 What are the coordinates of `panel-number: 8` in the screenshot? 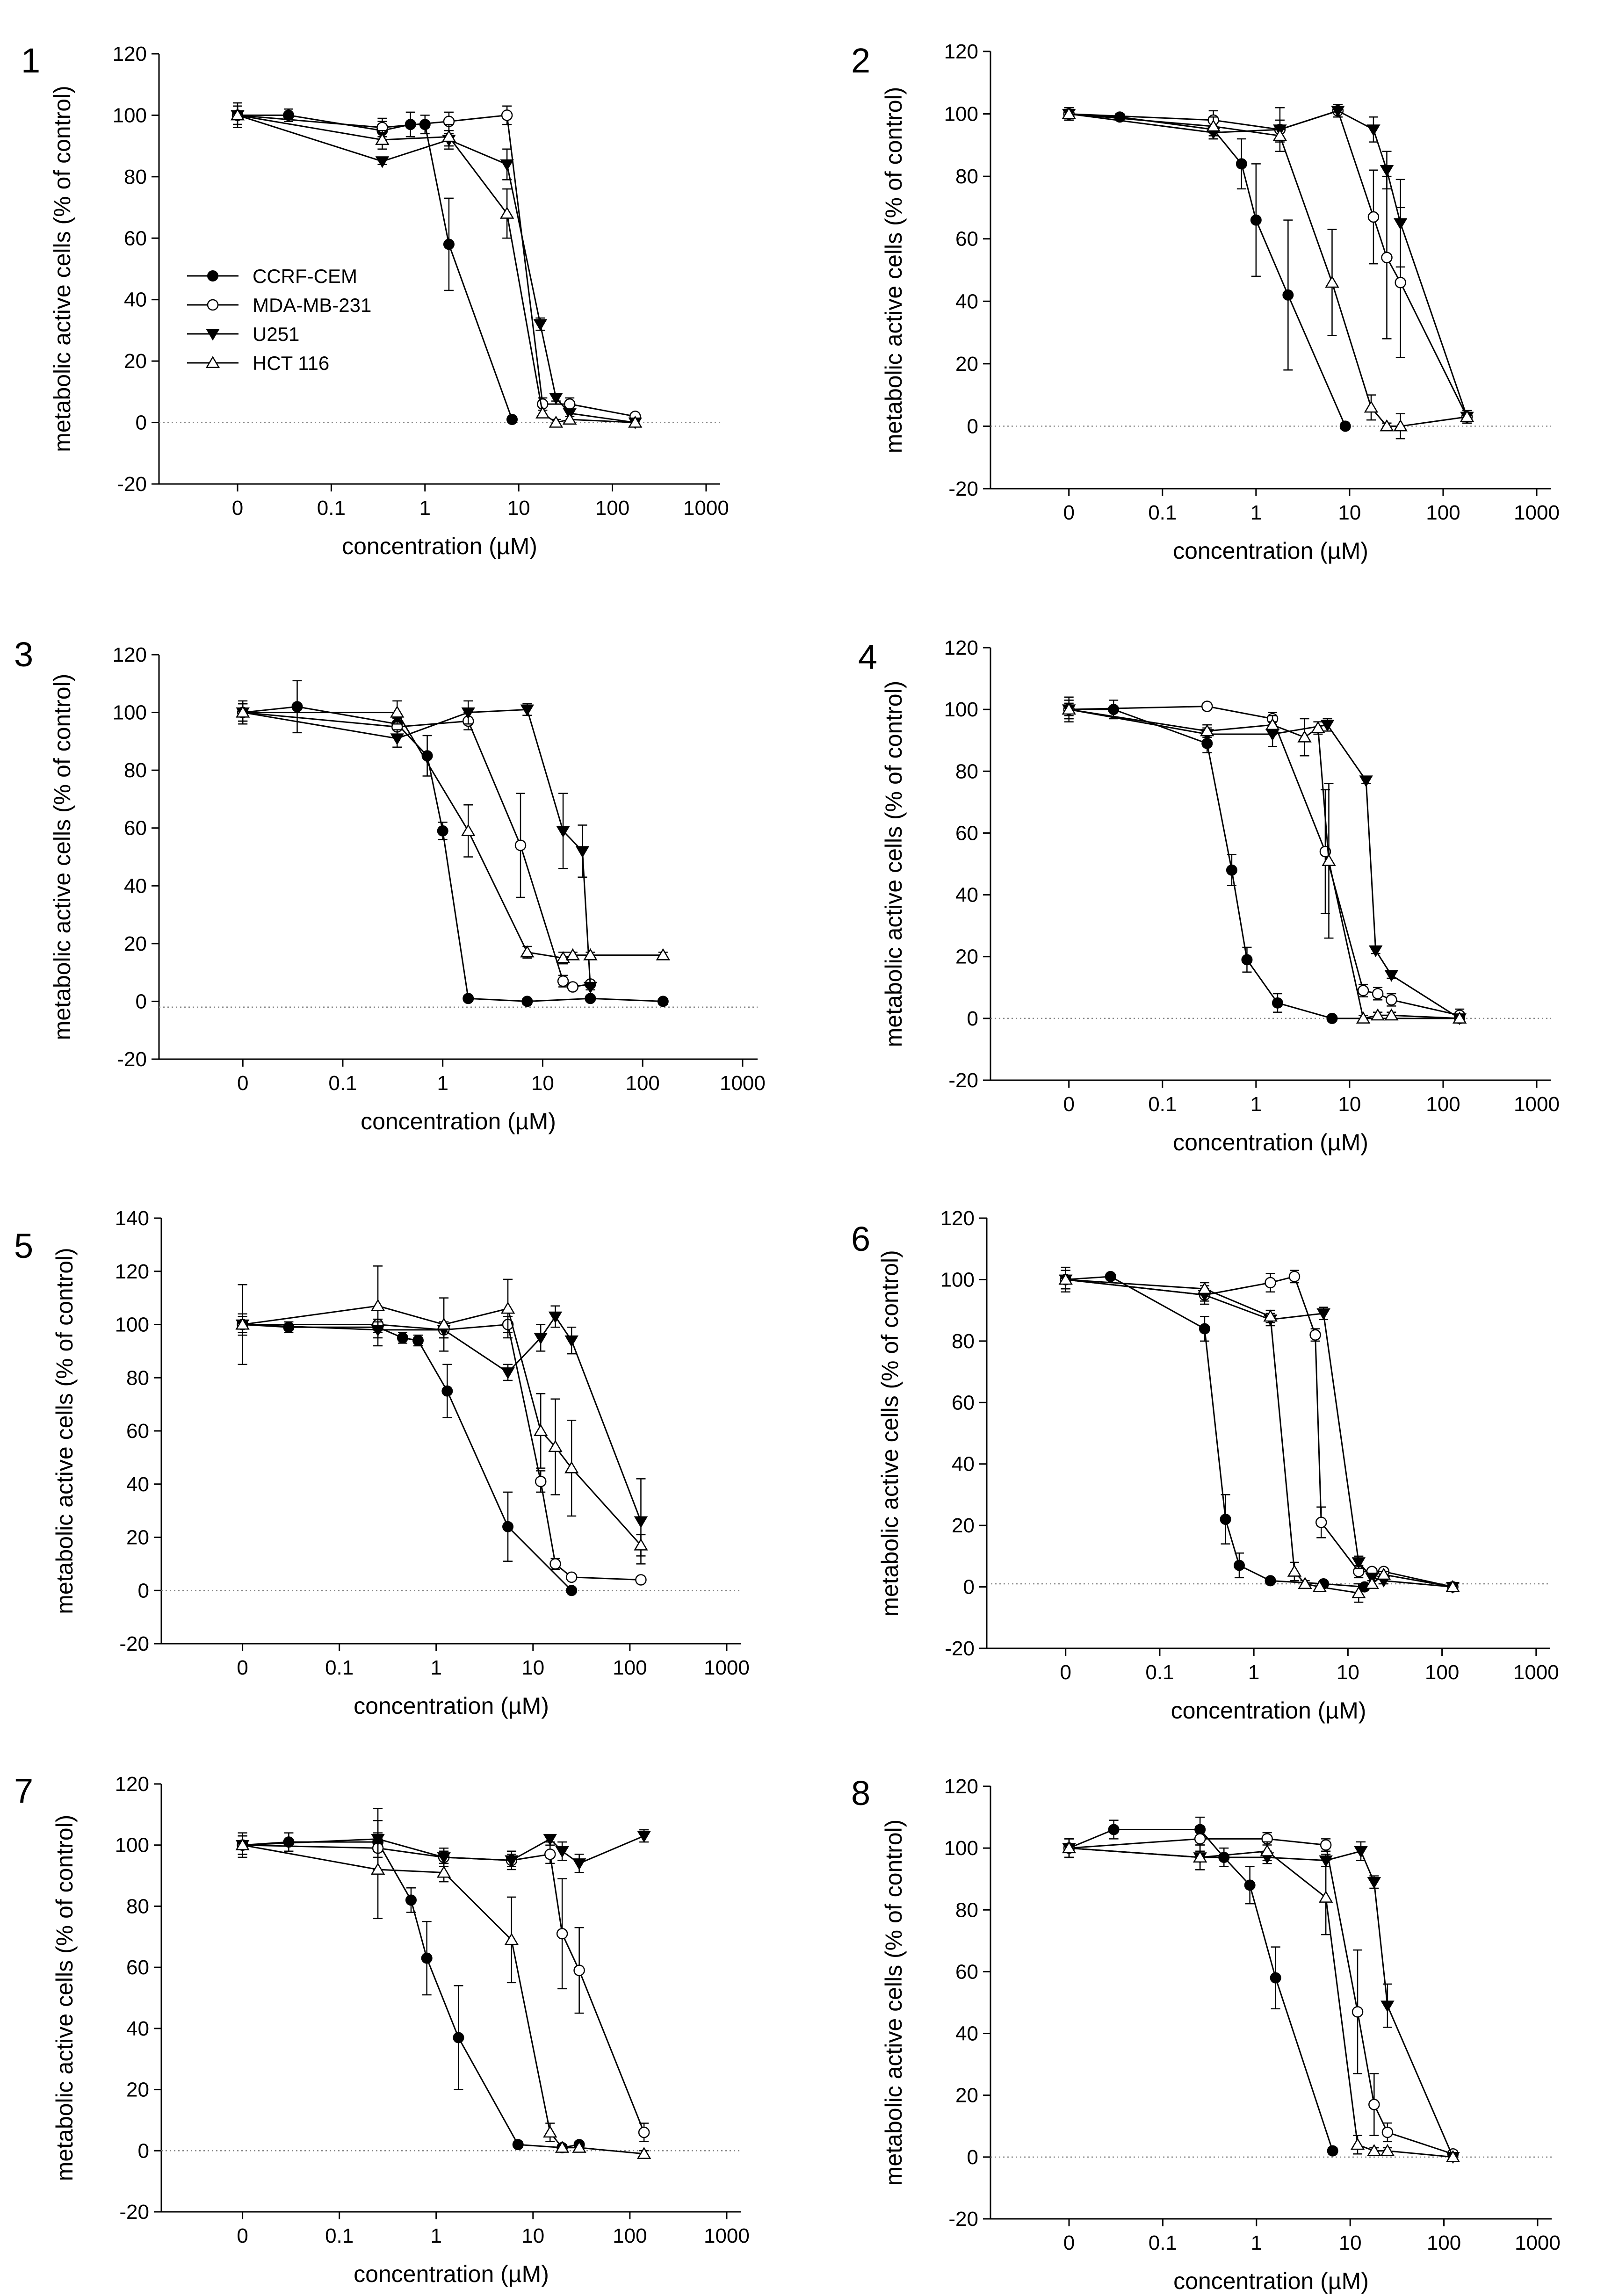 It's located at (860, 1793).